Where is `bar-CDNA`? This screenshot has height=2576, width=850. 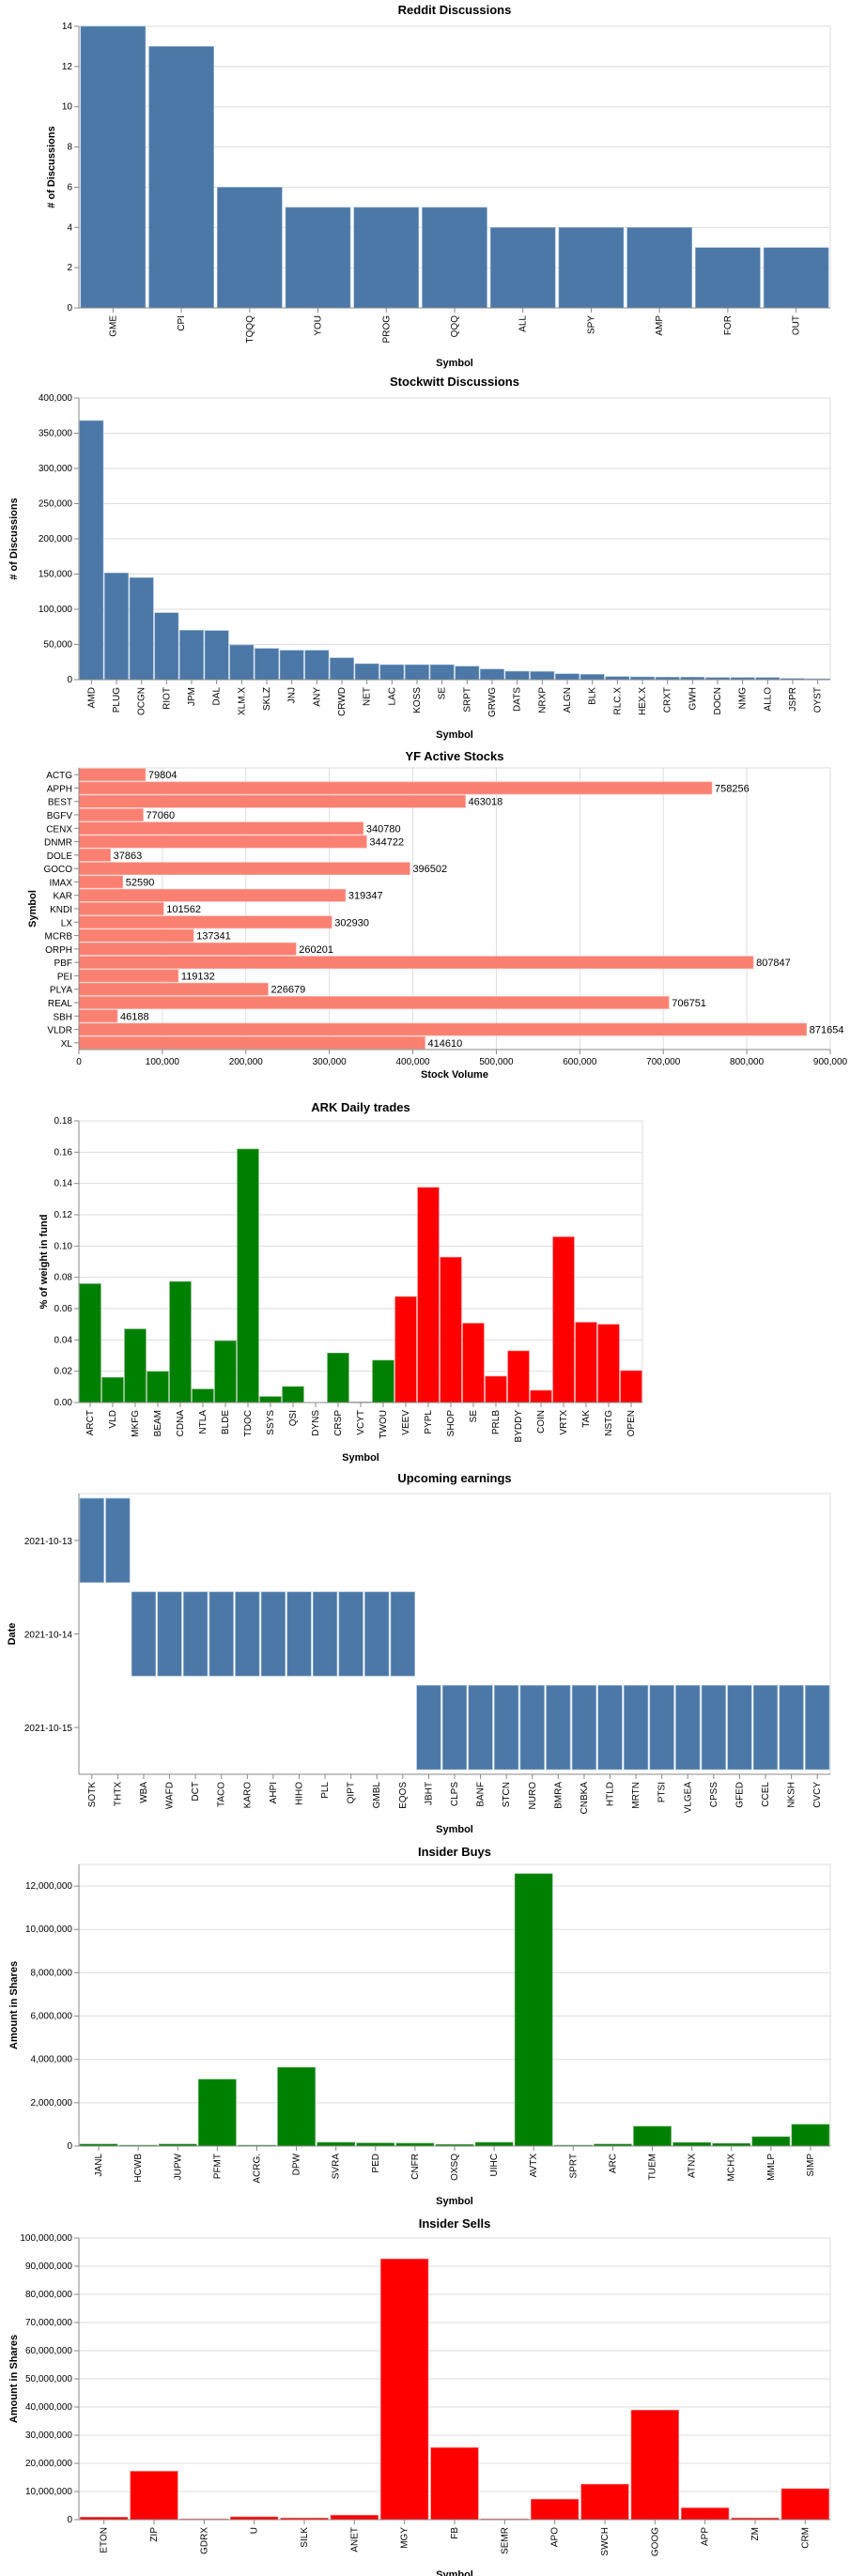 bar-CDNA is located at coordinates (181, 1342).